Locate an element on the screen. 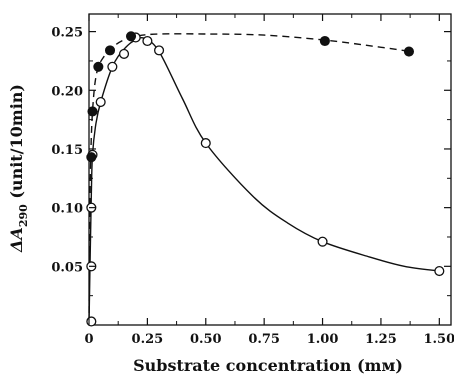 This screenshot has width=454, height=376. x-tick-label: 0 is located at coordinates (88, 339).